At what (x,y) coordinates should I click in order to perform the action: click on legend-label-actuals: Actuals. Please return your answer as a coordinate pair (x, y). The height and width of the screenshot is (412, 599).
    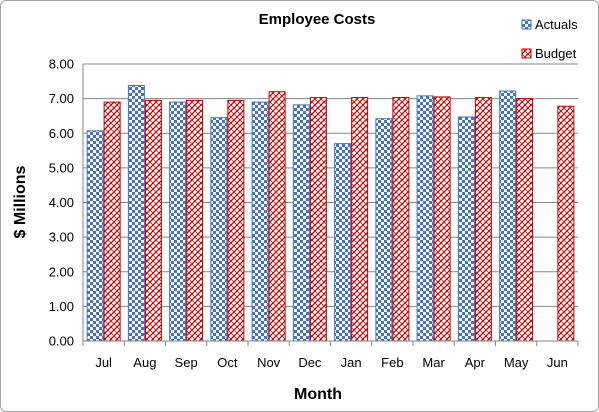
    Looking at the image, I should click on (556, 24).